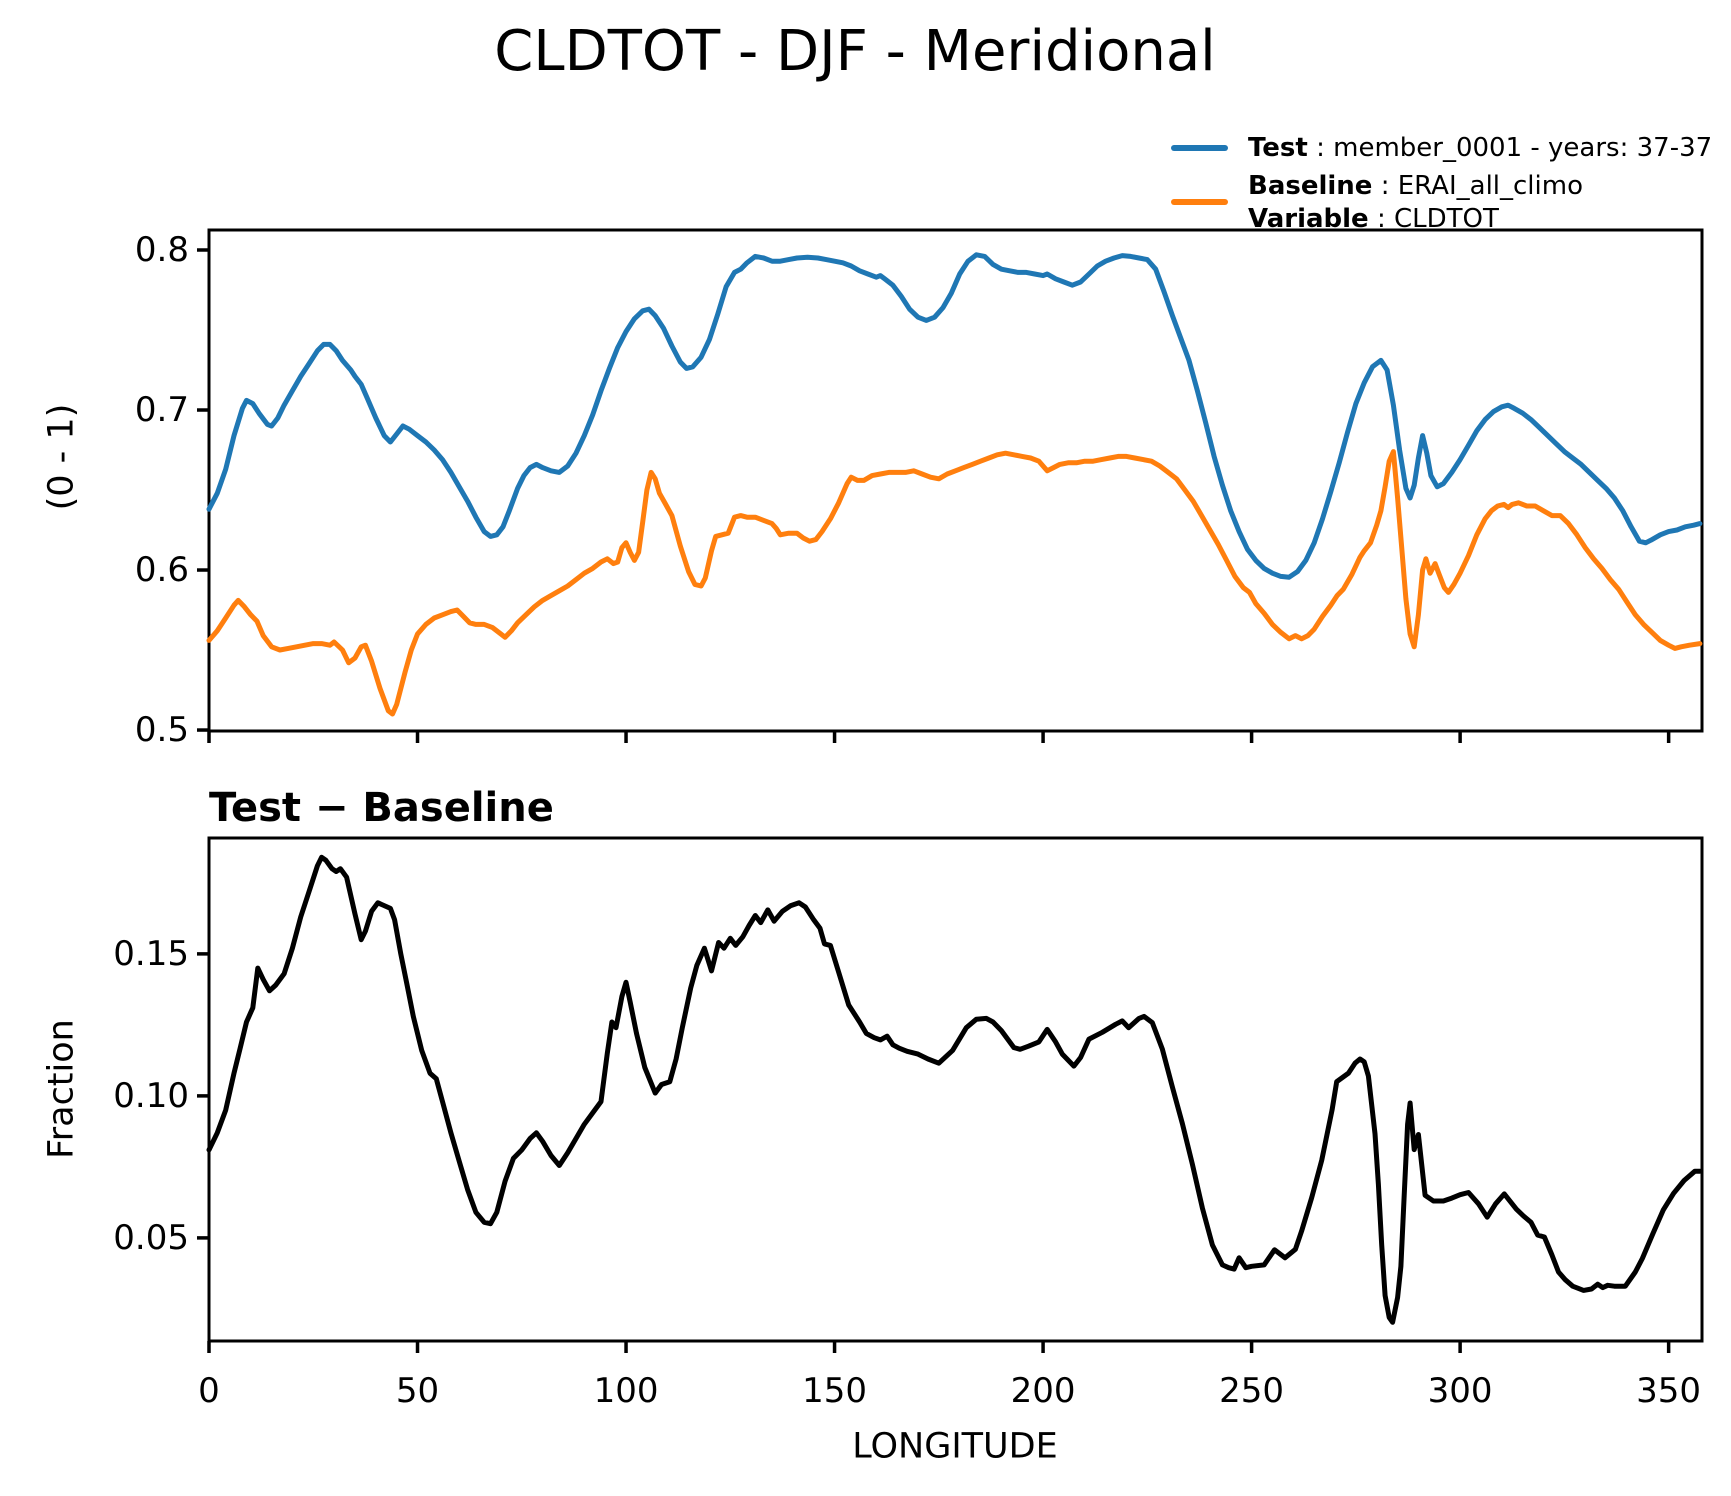 This screenshot has width=1731, height=1496. I want to click on x-tick-label: 250, so click(1252, 1391).